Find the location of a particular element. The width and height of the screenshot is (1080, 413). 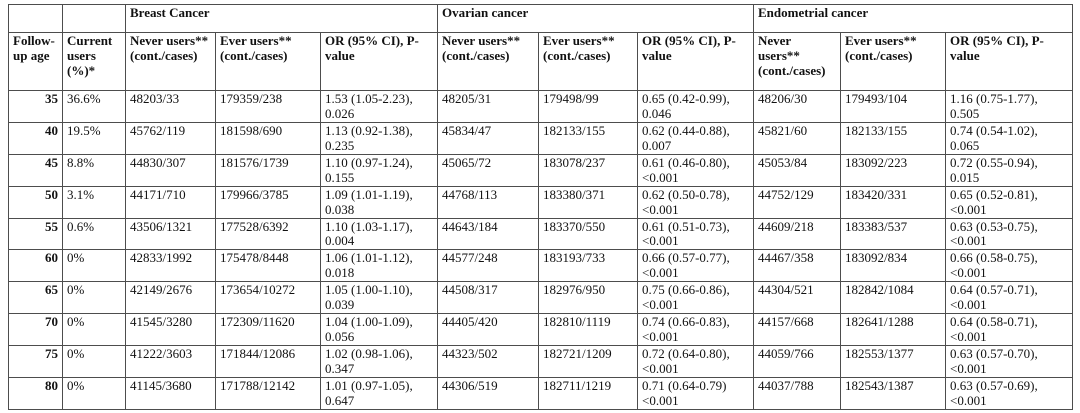

cell-endometrial-never-users: 44304/521 is located at coordinates (797, 298).